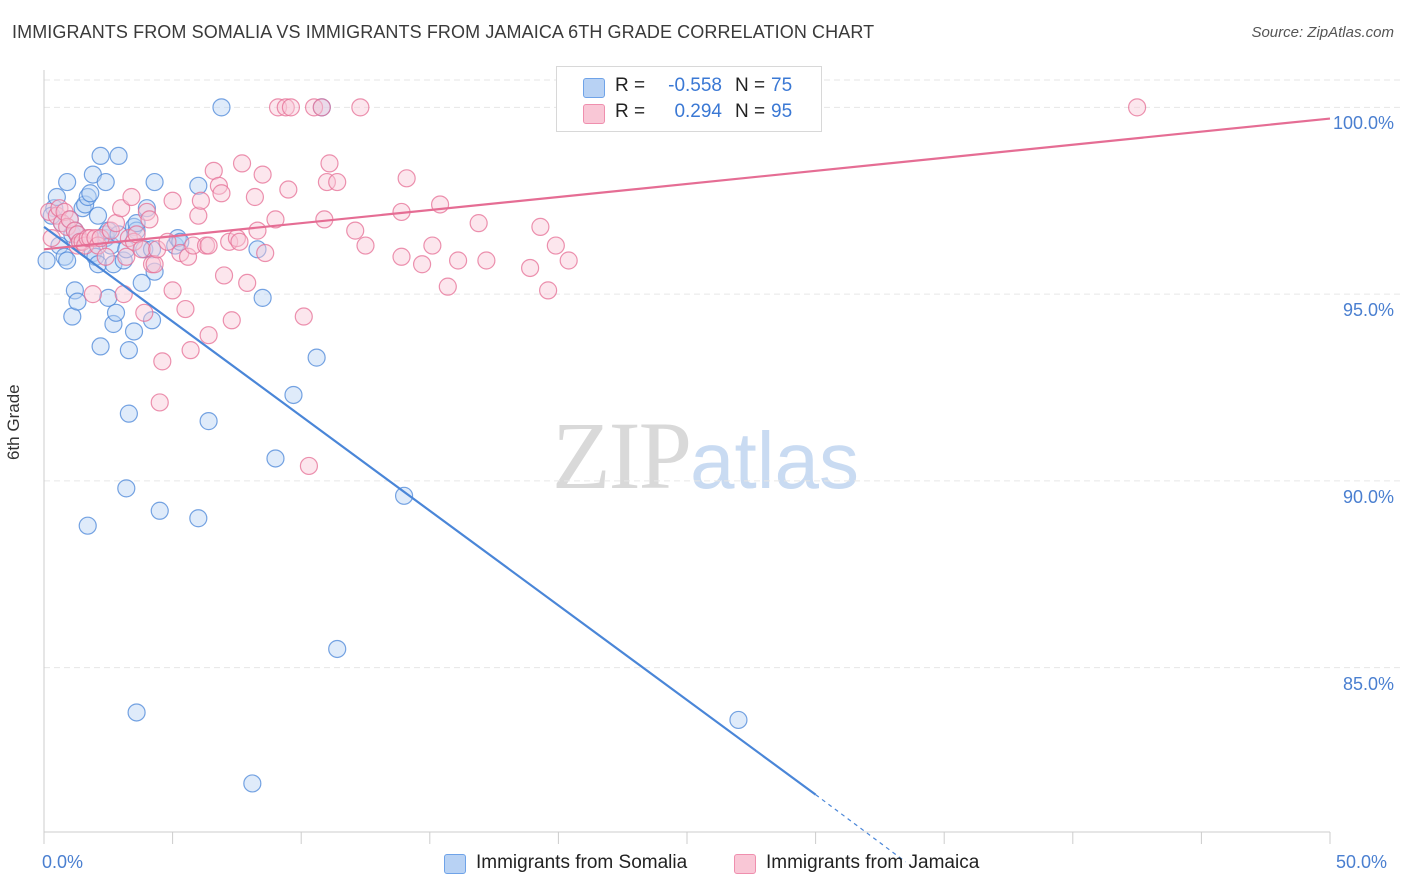 This screenshot has width=1406, height=892. What do you see at coordinates (1368, 683) in the screenshot?
I see `y-tick-label: 85.0%` at bounding box center [1368, 683].